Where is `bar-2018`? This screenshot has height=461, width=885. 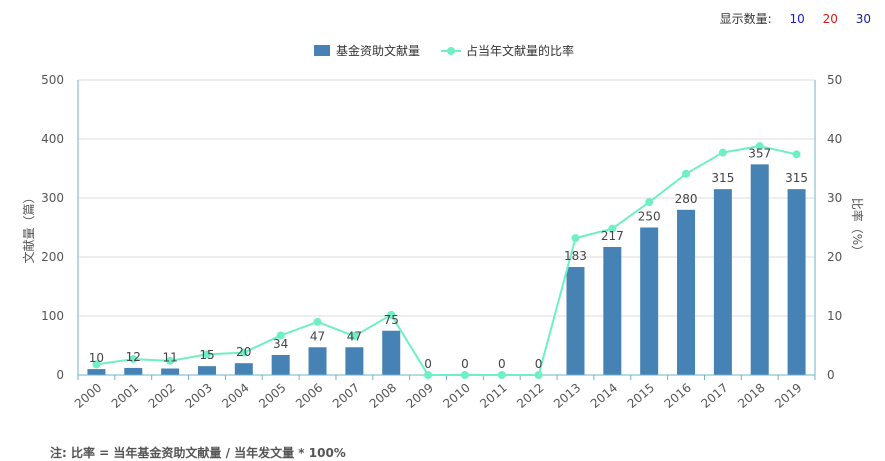
bar-2018 is located at coordinates (759, 269).